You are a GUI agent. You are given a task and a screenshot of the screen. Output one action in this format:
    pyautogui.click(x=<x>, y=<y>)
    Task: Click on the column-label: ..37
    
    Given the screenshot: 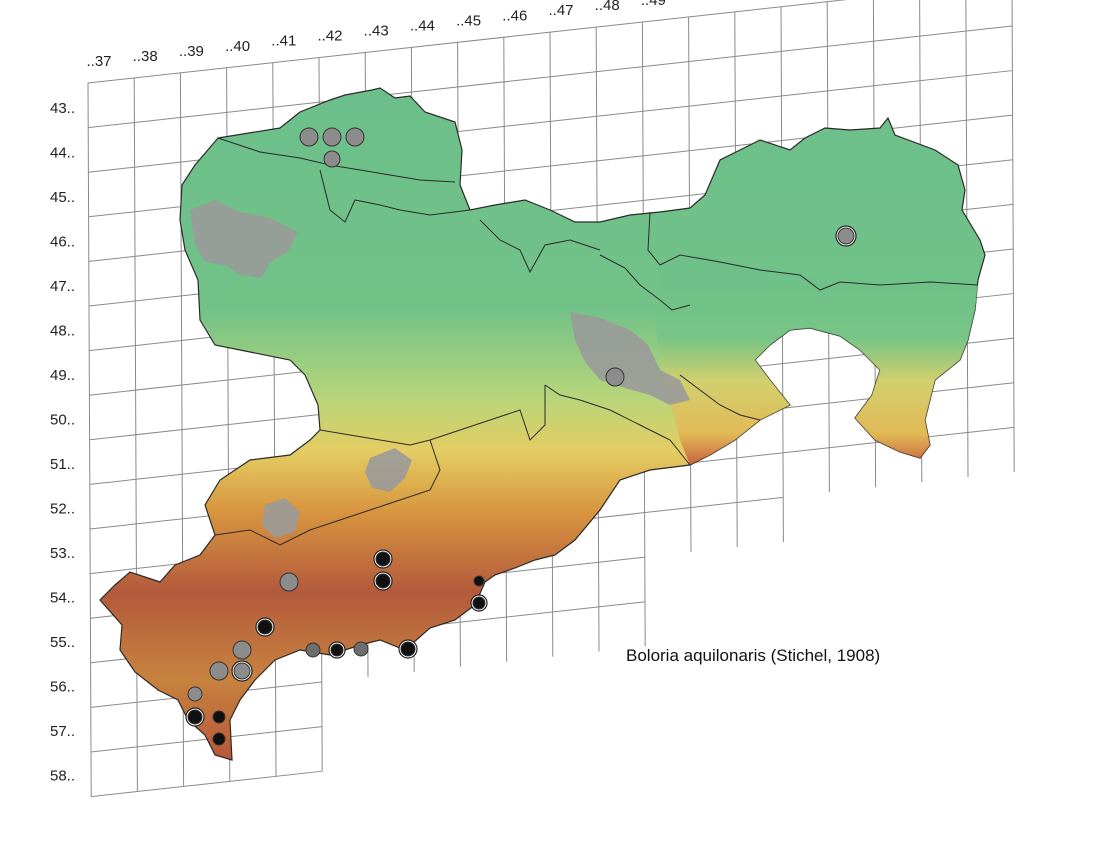 What is the action you would take?
    pyautogui.click(x=98, y=61)
    